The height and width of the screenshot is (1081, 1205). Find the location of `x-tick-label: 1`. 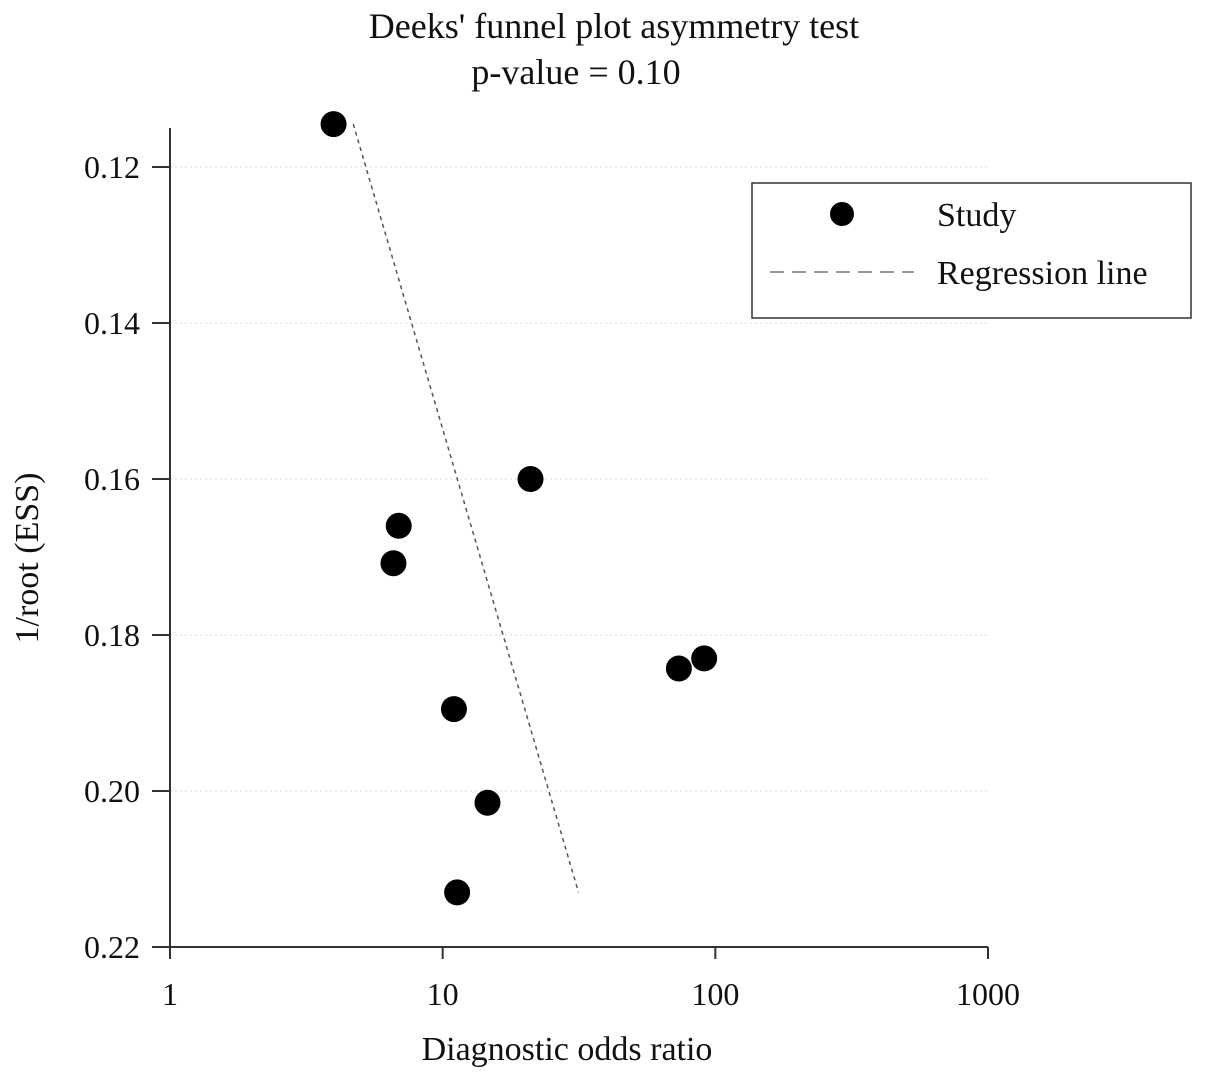

x-tick-label: 1 is located at coordinates (170, 994).